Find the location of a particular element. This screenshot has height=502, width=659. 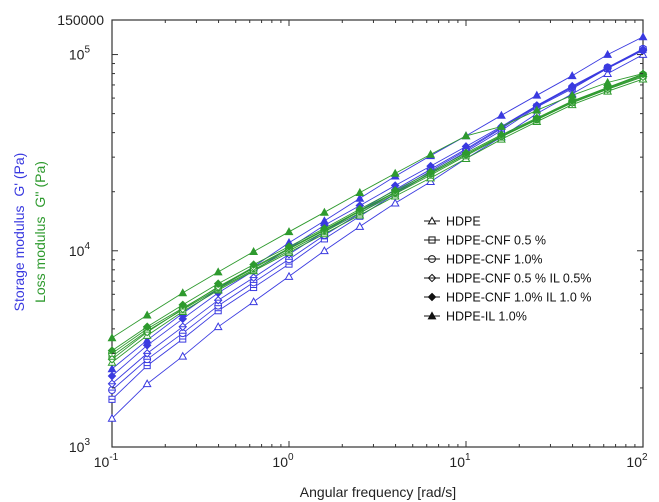

y-tick-exp: 5 is located at coordinates (87, 50).